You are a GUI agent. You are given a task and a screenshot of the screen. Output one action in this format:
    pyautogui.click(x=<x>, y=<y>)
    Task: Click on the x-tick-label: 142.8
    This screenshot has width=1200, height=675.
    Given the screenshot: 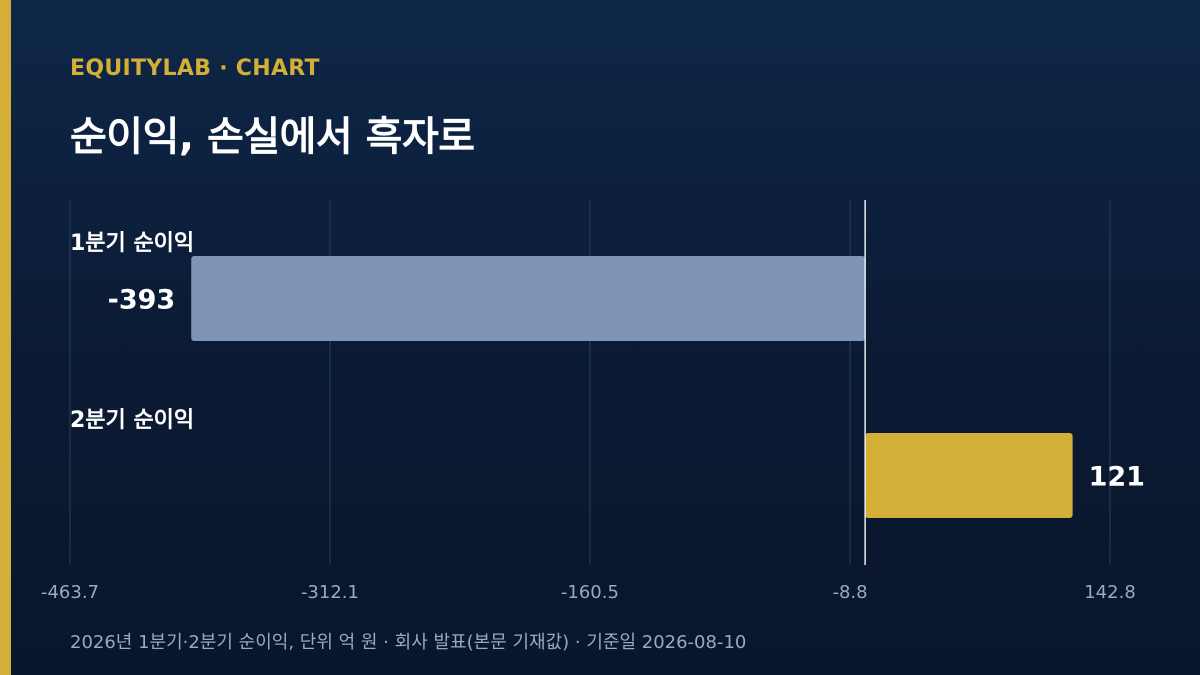 What is the action you would take?
    pyautogui.click(x=1110, y=592)
    